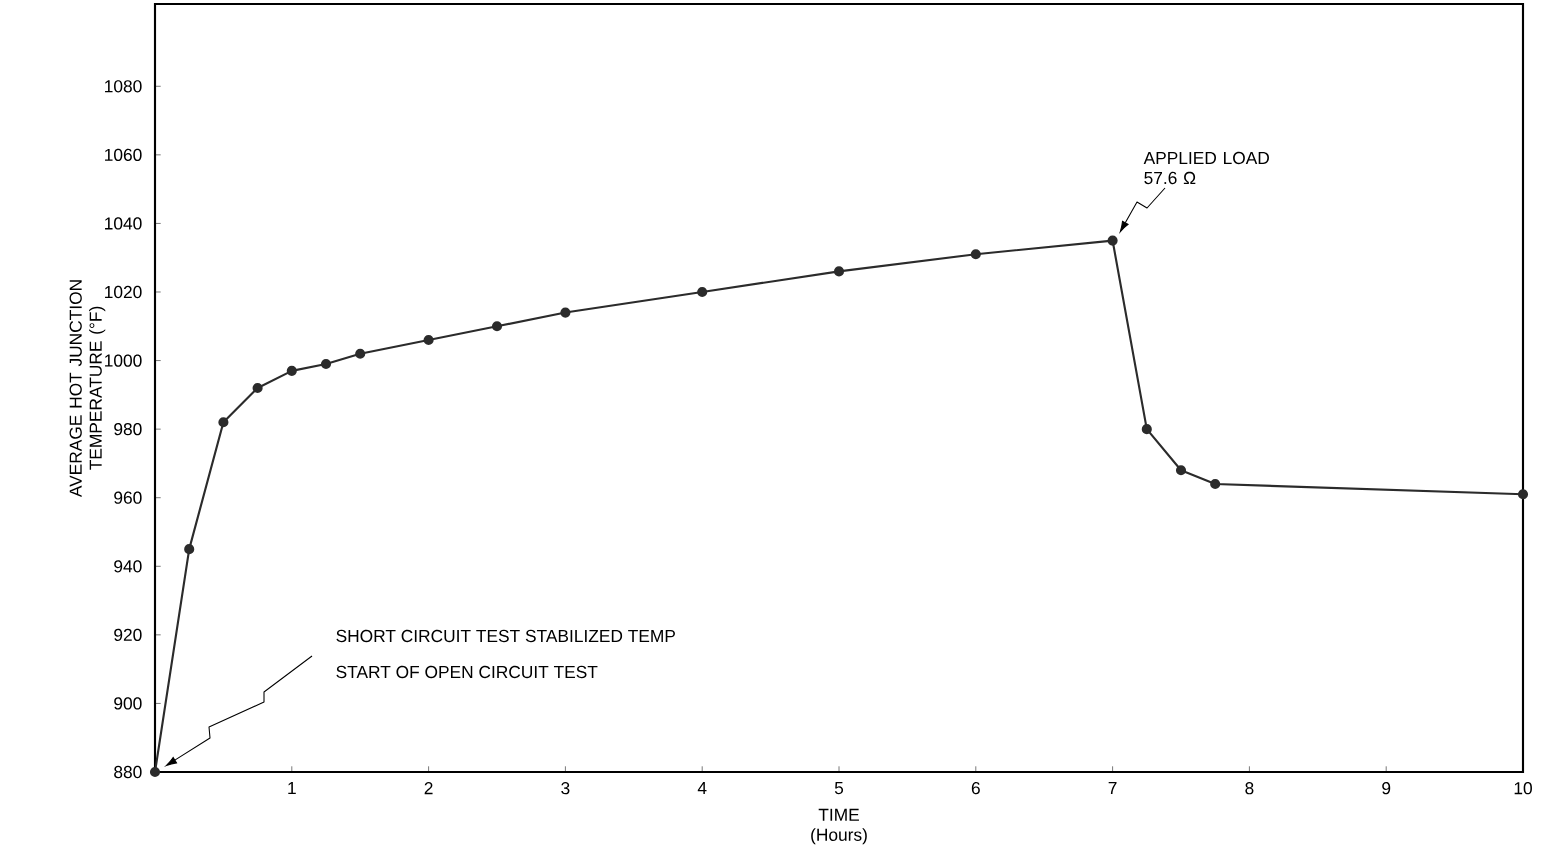 The image size is (1541, 864). What do you see at coordinates (123, 360) in the screenshot?
I see `y-tick-label: 1000` at bounding box center [123, 360].